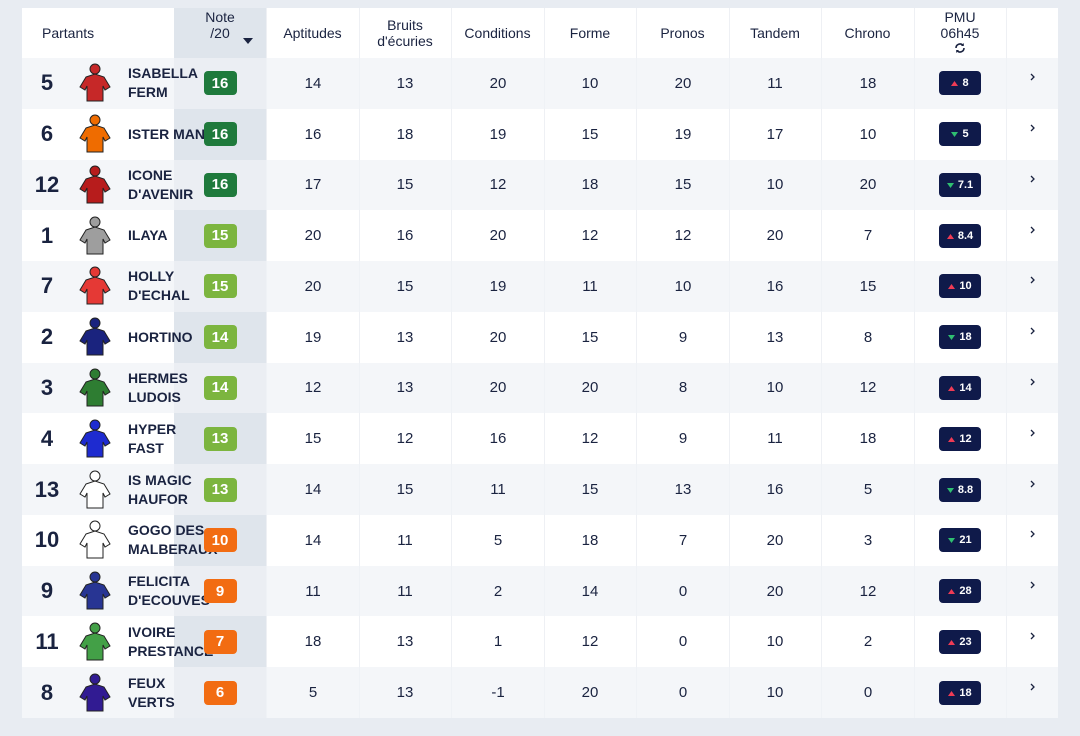 The width and height of the screenshot is (1080, 736). I want to click on pmu-odds: 10, so click(960, 286).